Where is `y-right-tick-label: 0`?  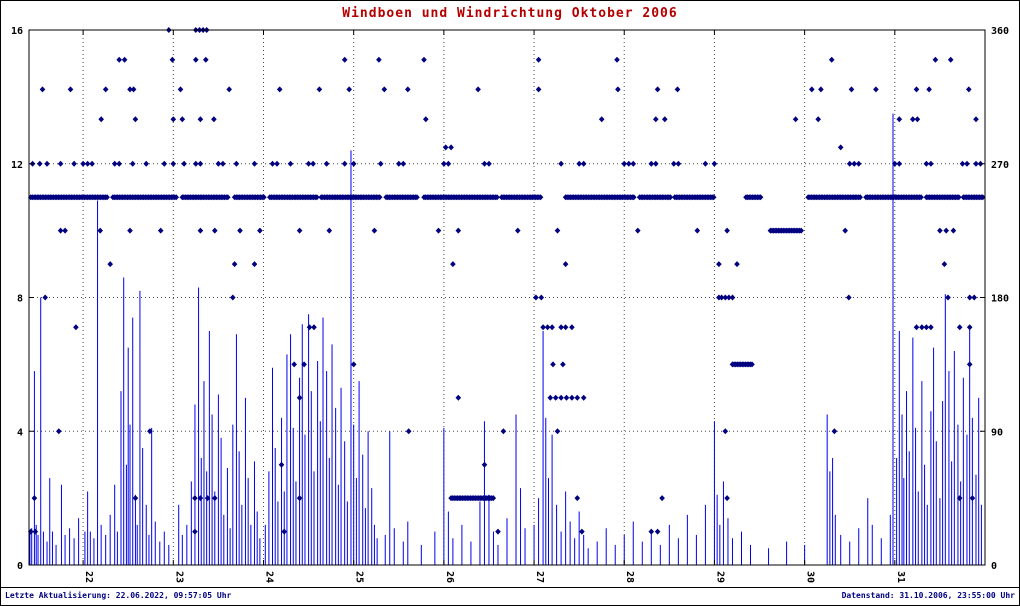
y-right-tick-label: 0 is located at coordinates (994, 566).